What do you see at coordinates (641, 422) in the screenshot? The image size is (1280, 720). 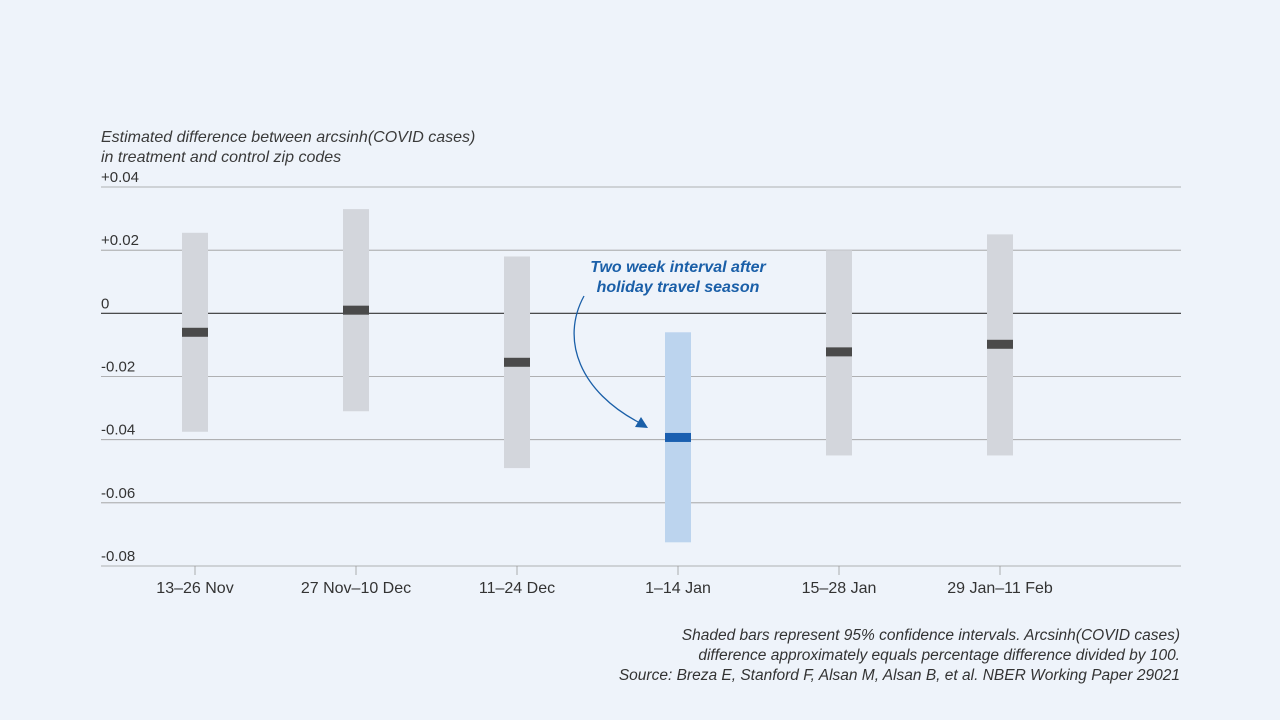 I see `annotation-arrowhead` at bounding box center [641, 422].